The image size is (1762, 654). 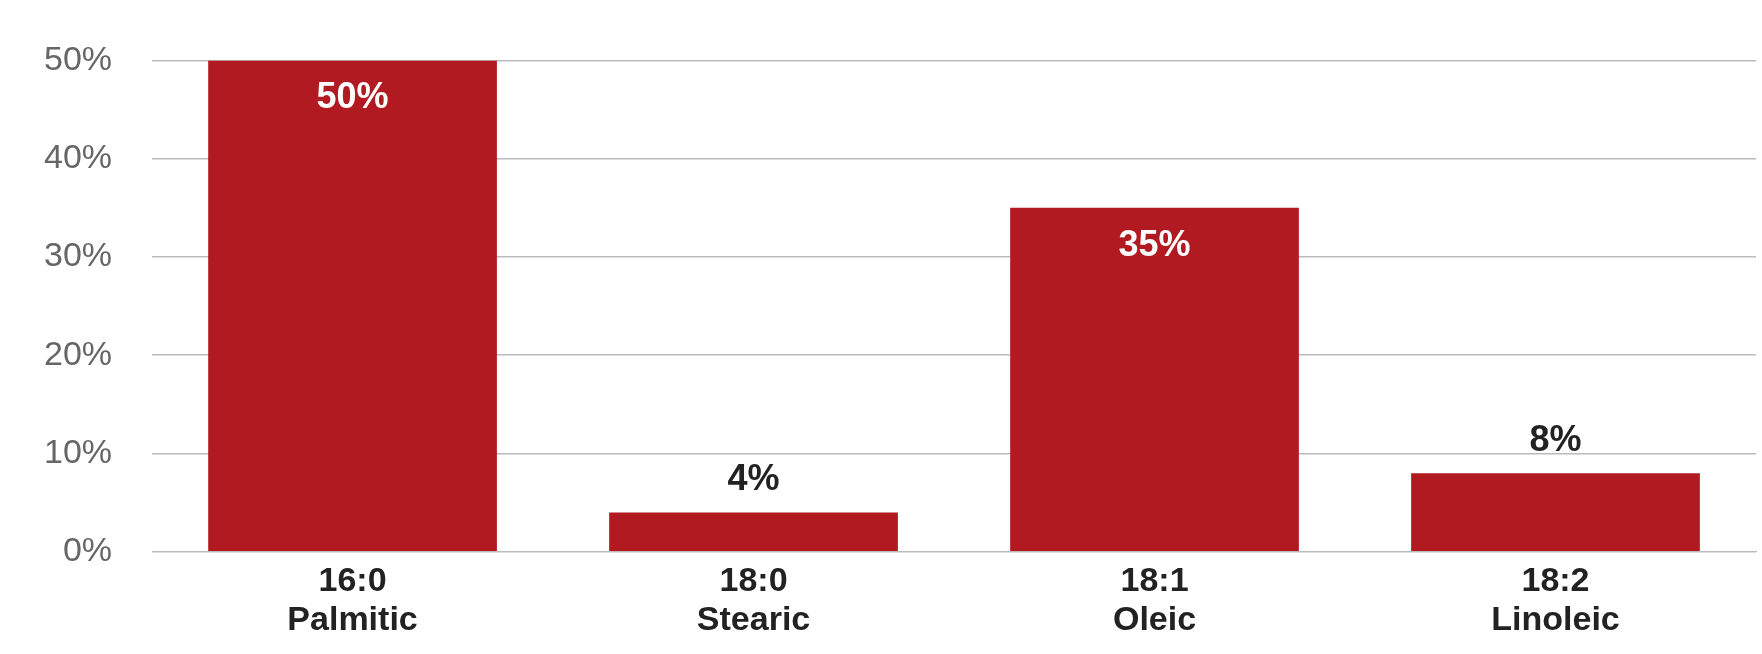 What do you see at coordinates (87, 549) in the screenshot?
I see `y-tick-label: 0%` at bounding box center [87, 549].